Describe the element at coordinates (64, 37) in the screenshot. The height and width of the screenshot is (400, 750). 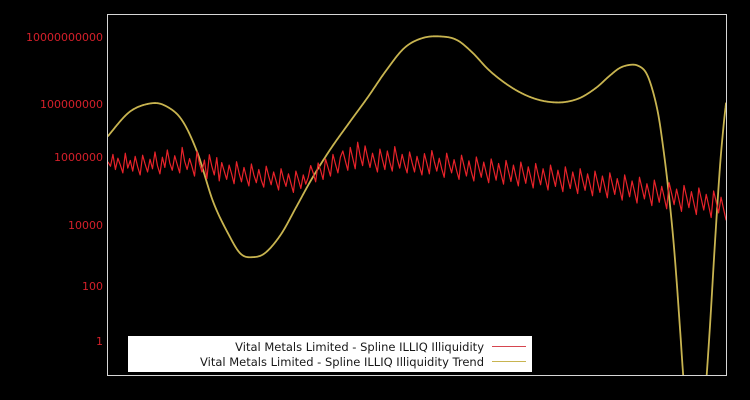
I see `y-tick-label: 10000000000` at that location.